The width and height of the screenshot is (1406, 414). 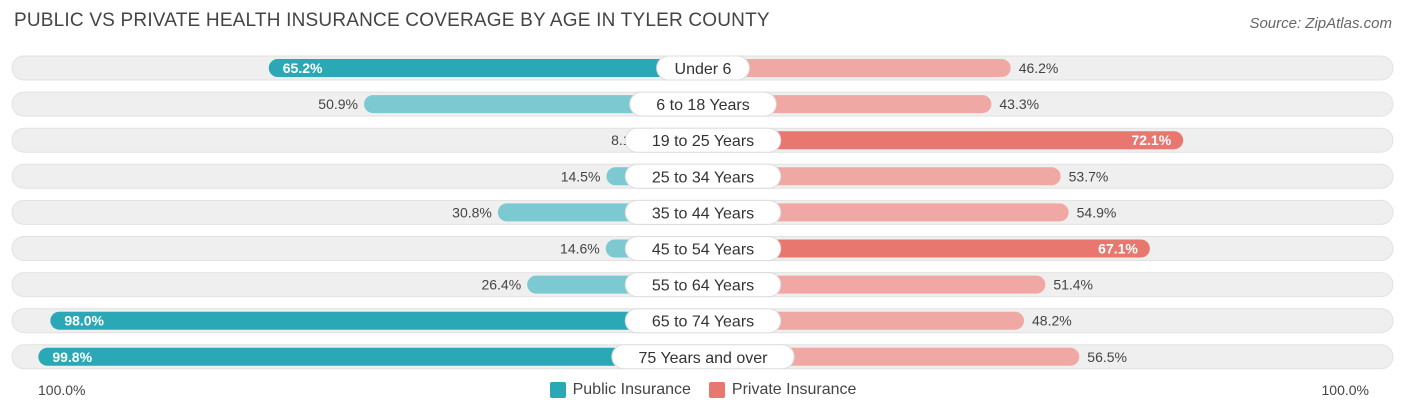 I want to click on chart-source: Source: ZipAtlas.com, so click(x=1320, y=23).